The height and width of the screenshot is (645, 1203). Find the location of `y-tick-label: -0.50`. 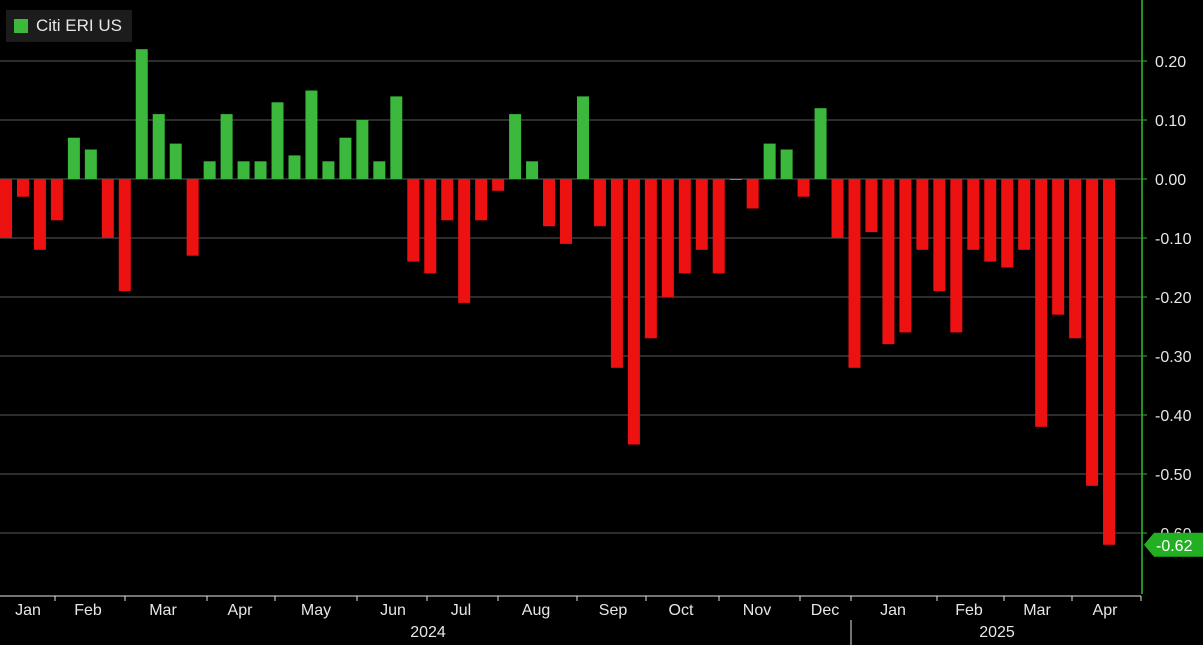

y-tick-label: -0.50 is located at coordinates (1173, 475).